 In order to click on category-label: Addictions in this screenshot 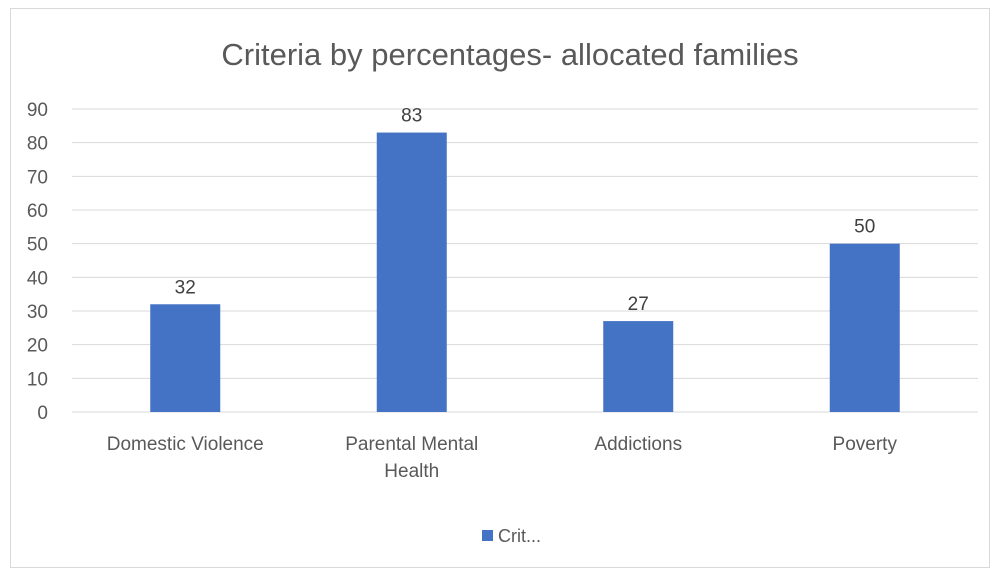, I will do `click(638, 444)`.